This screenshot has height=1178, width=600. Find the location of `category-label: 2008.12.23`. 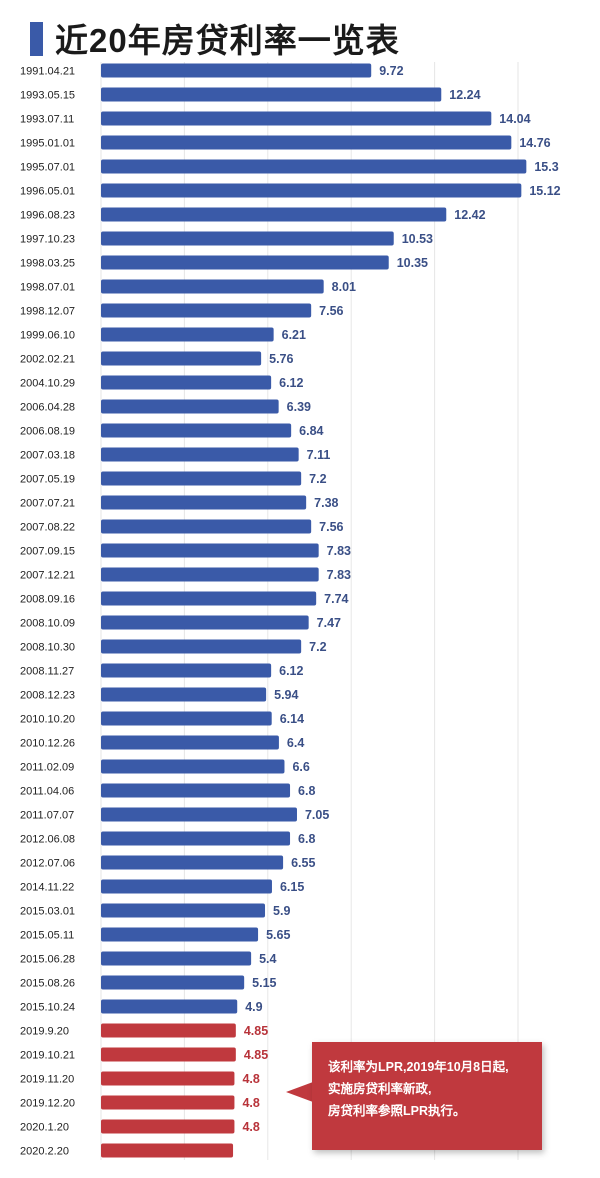

category-label: 2008.12.23 is located at coordinates (47, 696).